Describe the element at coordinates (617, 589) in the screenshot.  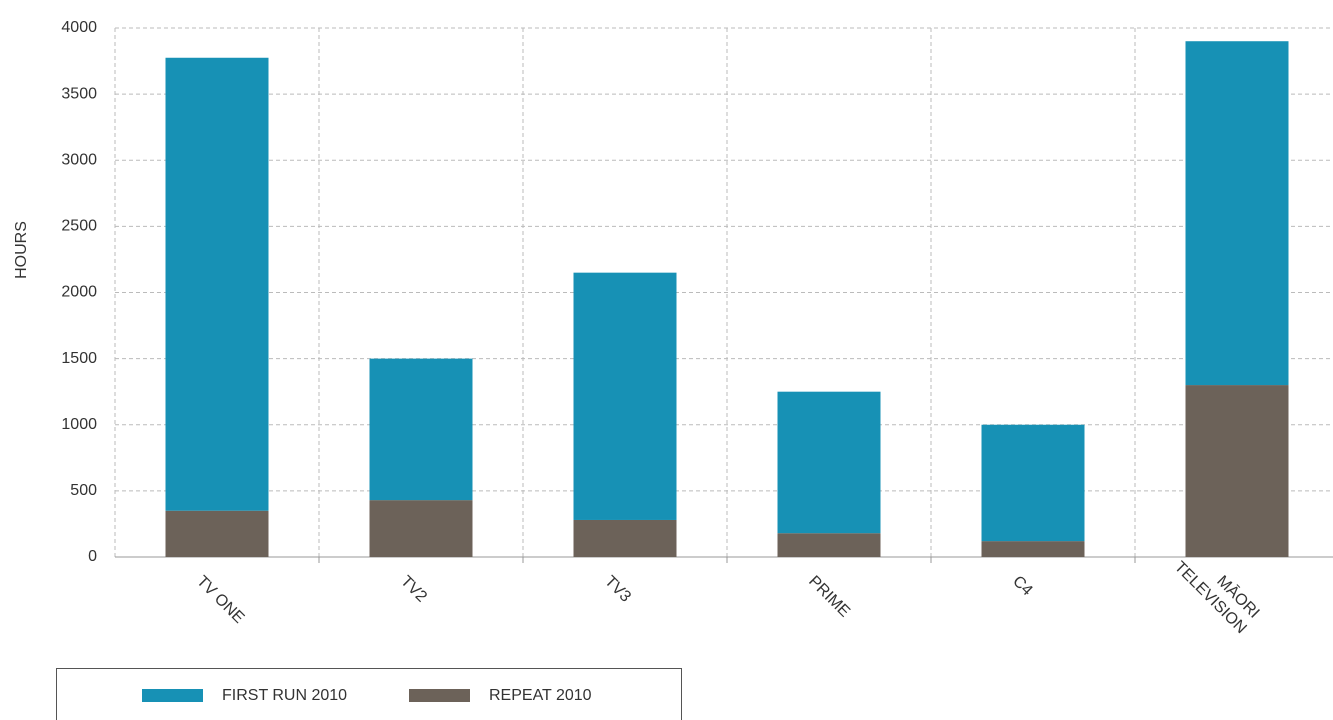
I see `x-tick-label: TV3` at that location.